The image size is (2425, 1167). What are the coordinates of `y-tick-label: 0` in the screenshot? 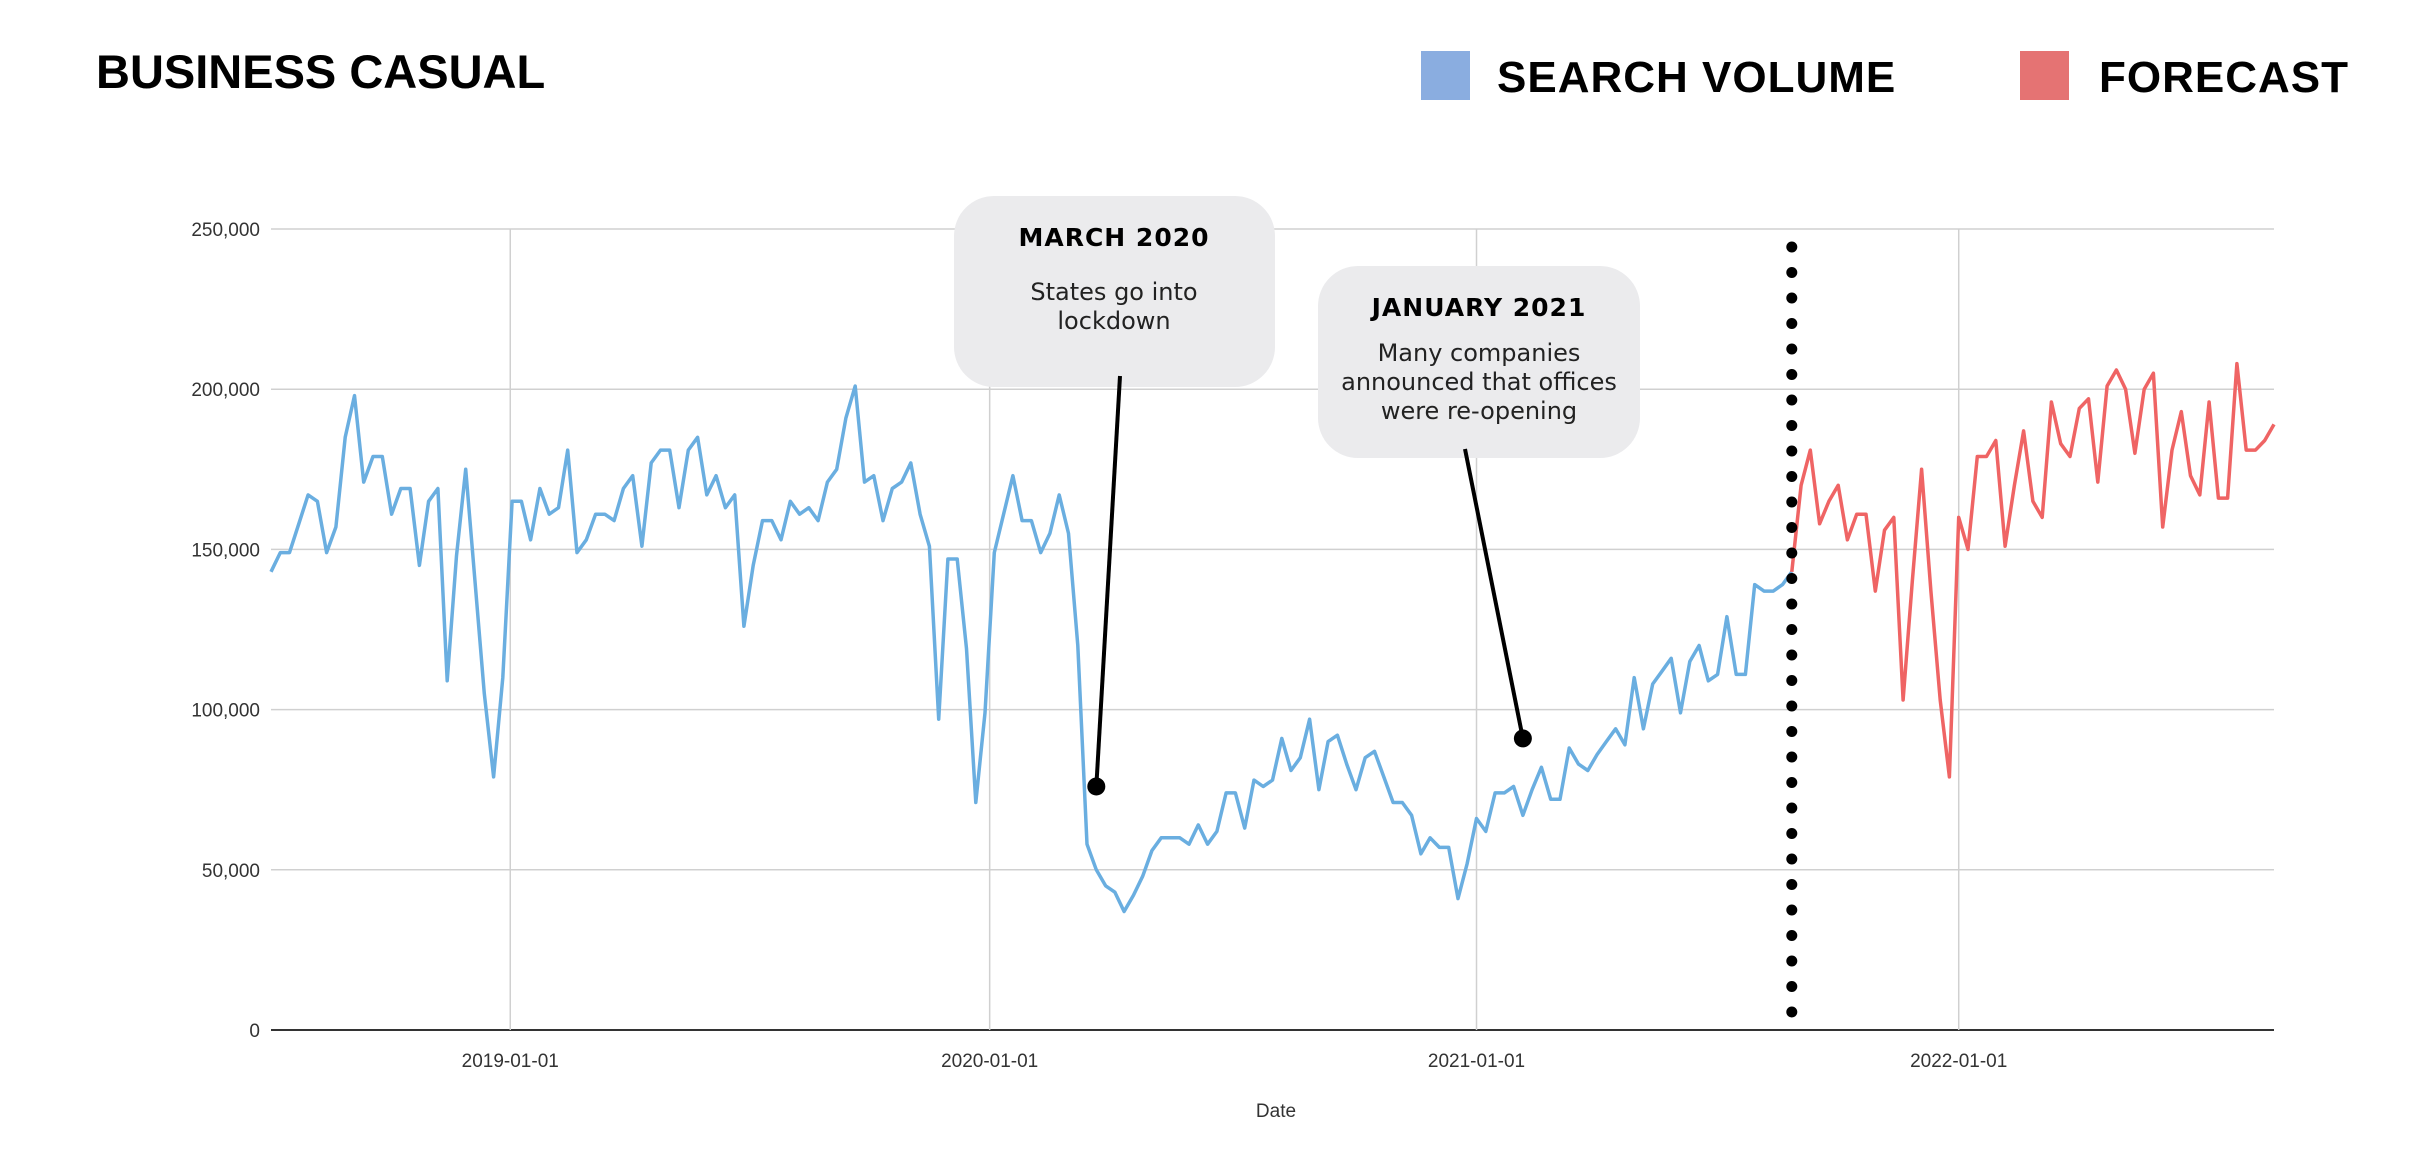 It's located at (254, 1031).